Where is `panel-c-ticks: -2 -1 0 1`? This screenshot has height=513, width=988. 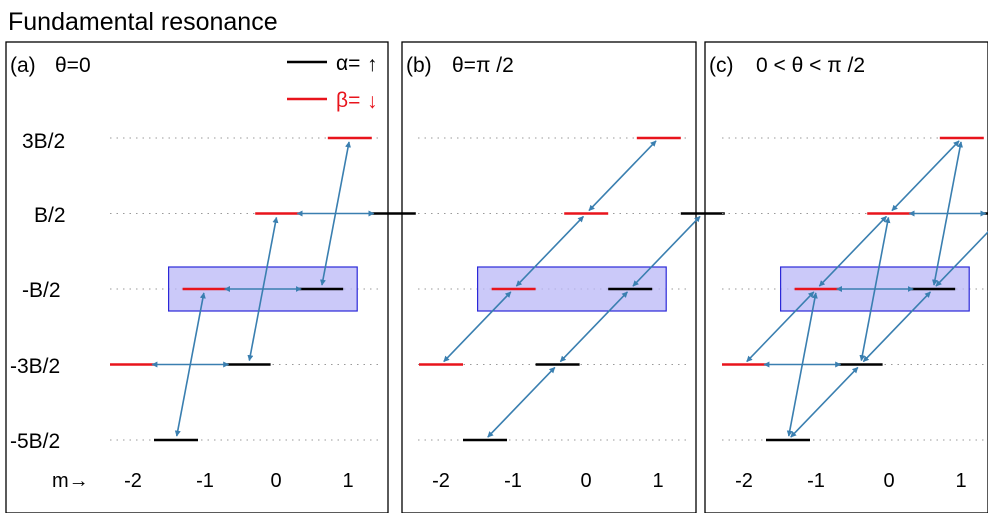
panel-c-ticks: -2 -1 0 1 is located at coordinates (850, 481).